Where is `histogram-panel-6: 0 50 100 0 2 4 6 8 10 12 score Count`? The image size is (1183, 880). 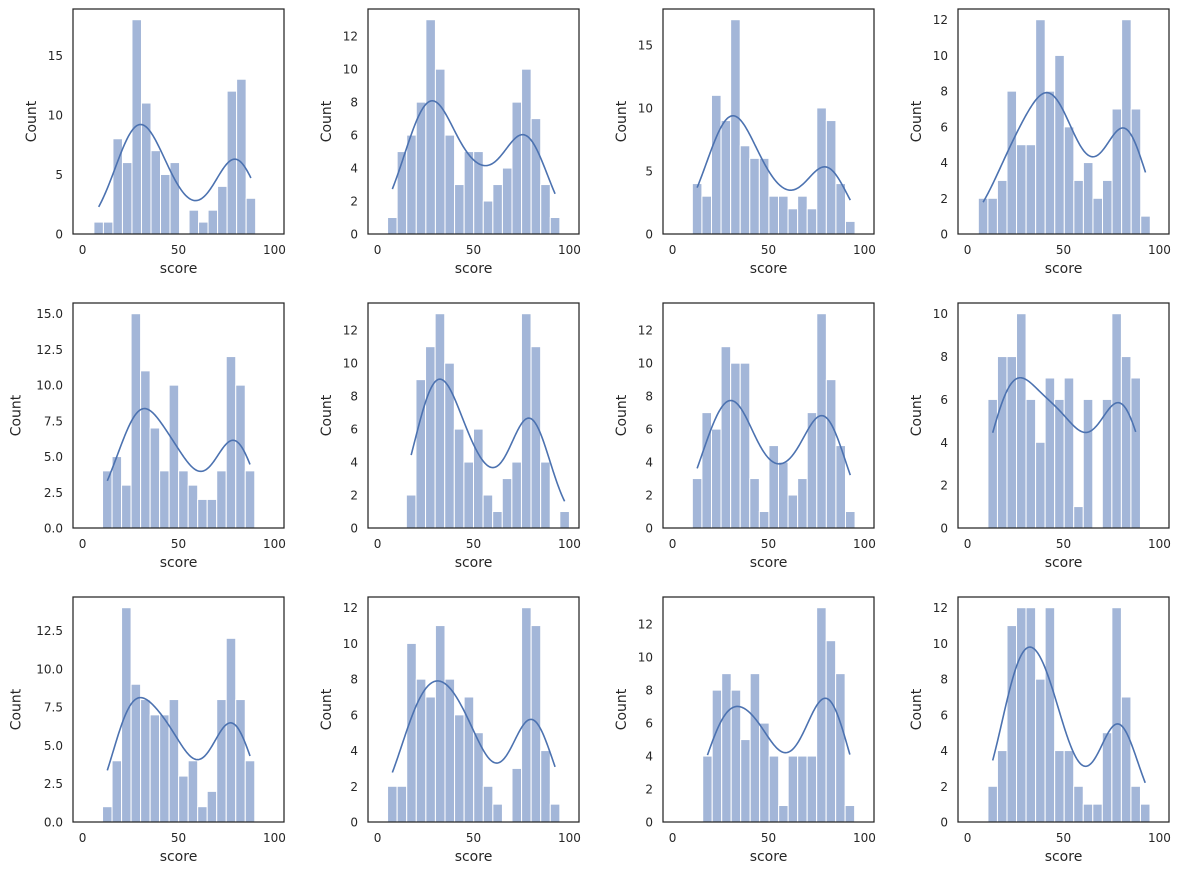
histogram-panel-6: 0 50 100 0 2 4 6 8 10 12 score Count is located at coordinates (450, 436).